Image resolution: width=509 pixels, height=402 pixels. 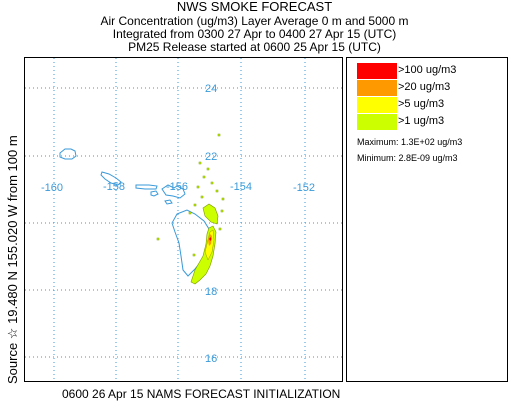 What do you see at coordinates (421, 121) in the screenshot?
I see `legend-label-1: >1 ug/m3` at bounding box center [421, 121].